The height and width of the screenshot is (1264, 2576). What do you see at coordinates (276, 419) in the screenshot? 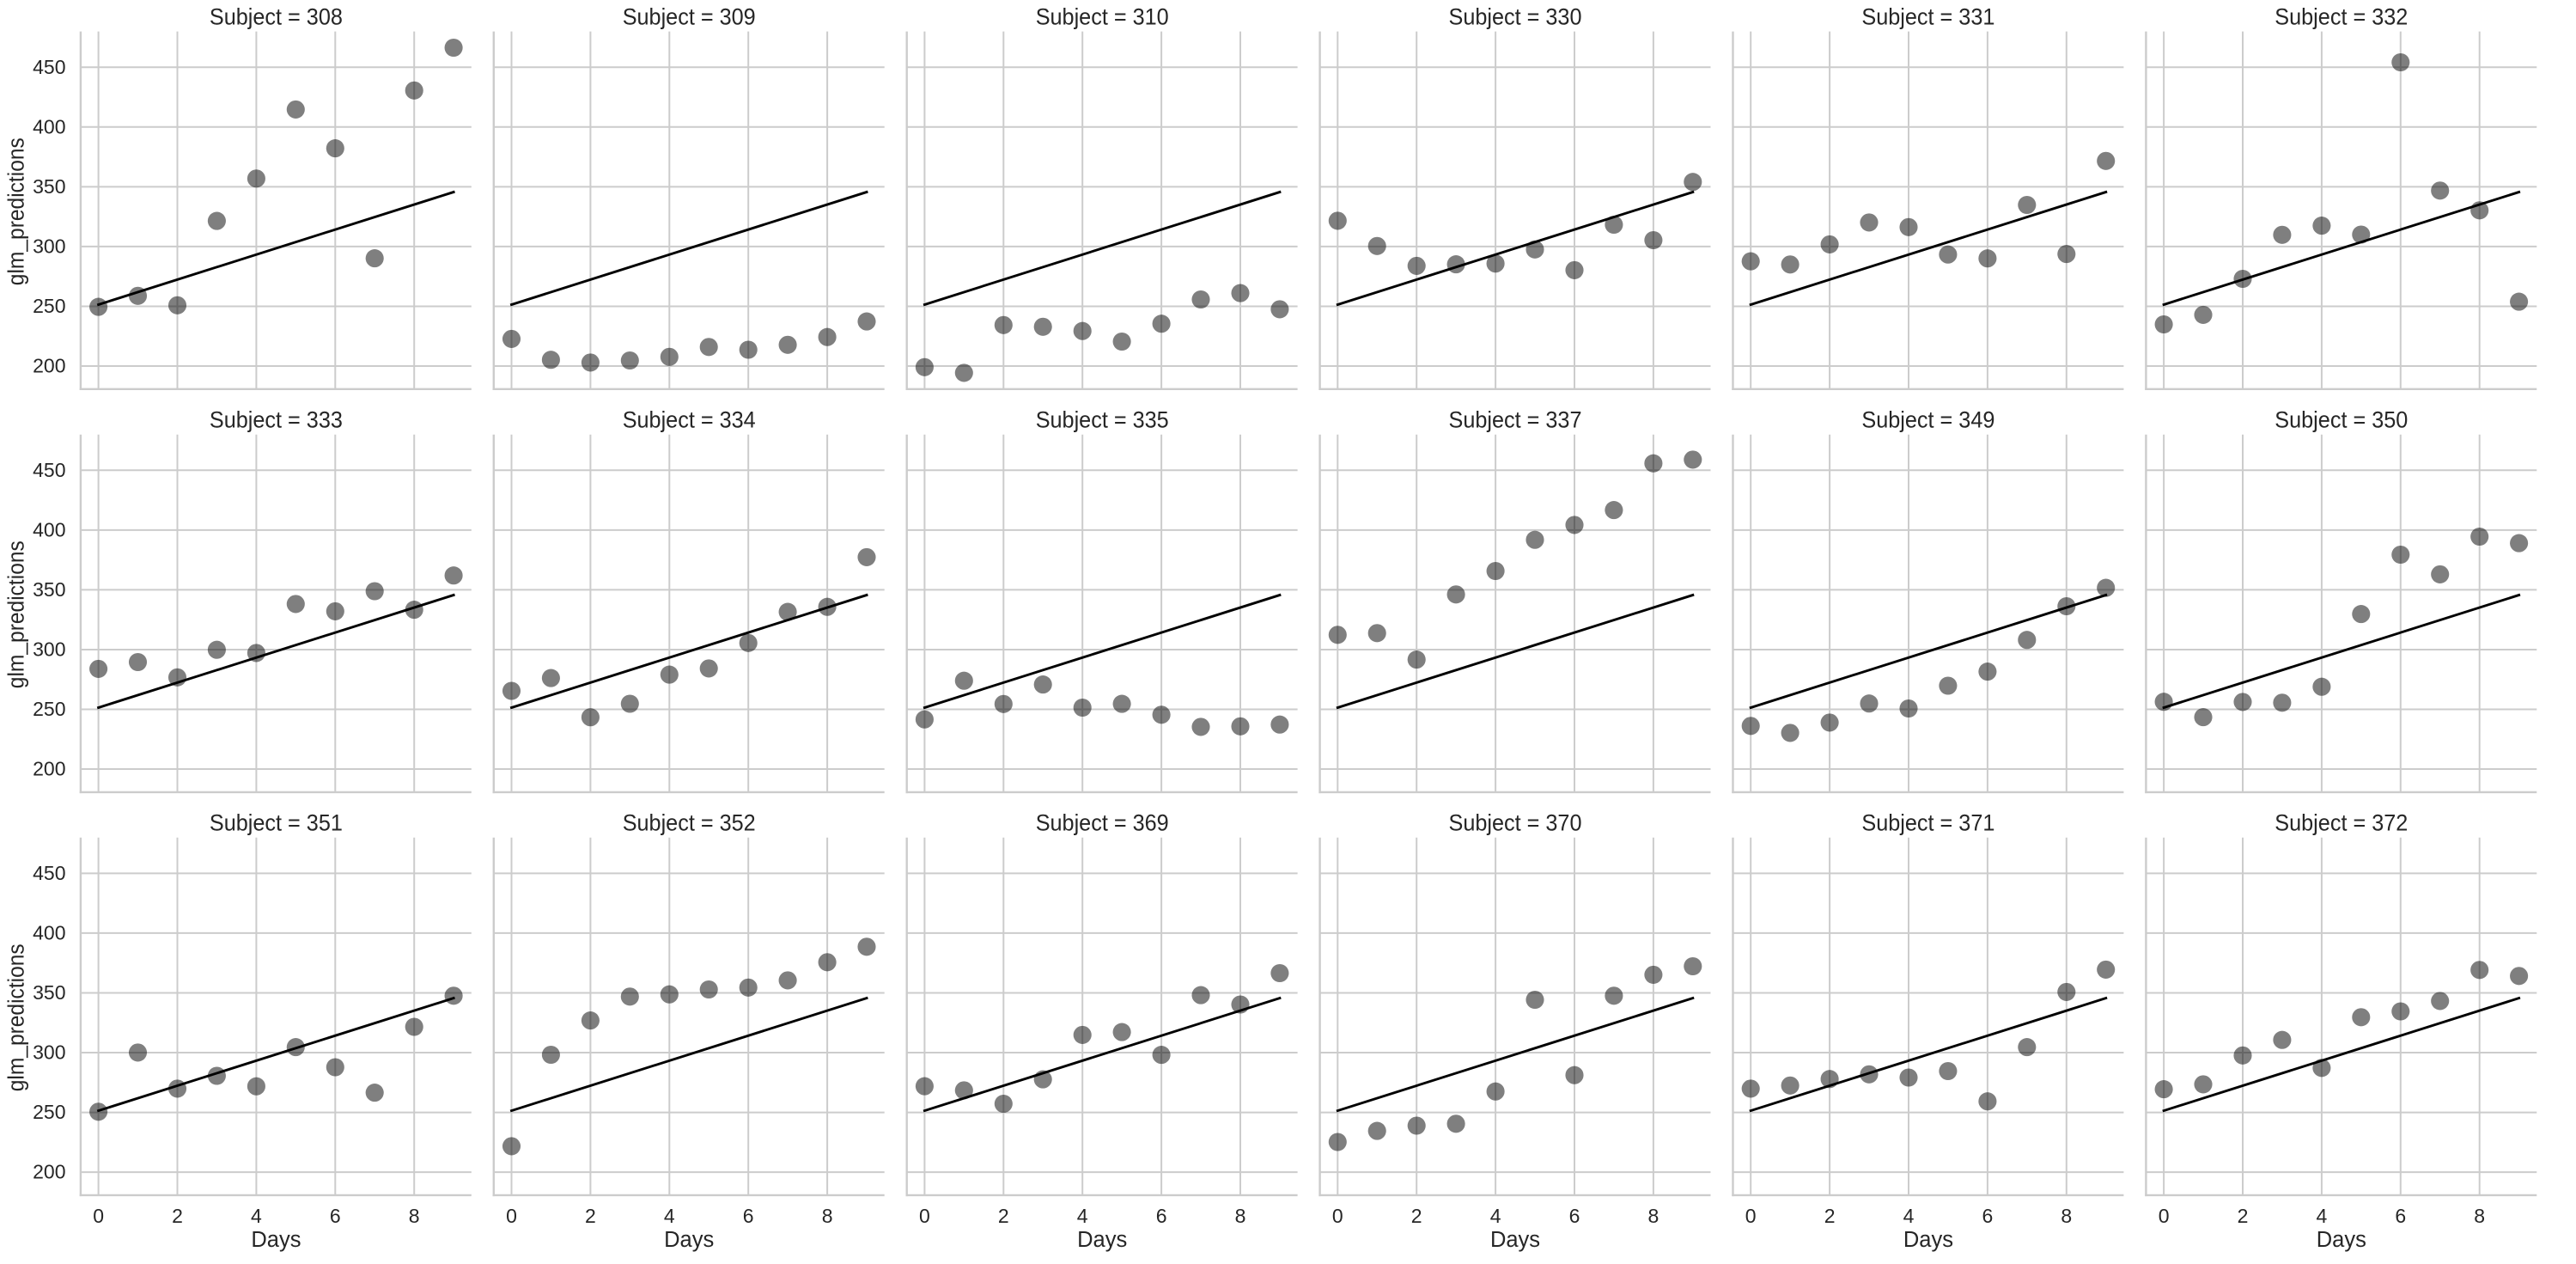
I see `svg-text: Subject = 333` at bounding box center [276, 419].